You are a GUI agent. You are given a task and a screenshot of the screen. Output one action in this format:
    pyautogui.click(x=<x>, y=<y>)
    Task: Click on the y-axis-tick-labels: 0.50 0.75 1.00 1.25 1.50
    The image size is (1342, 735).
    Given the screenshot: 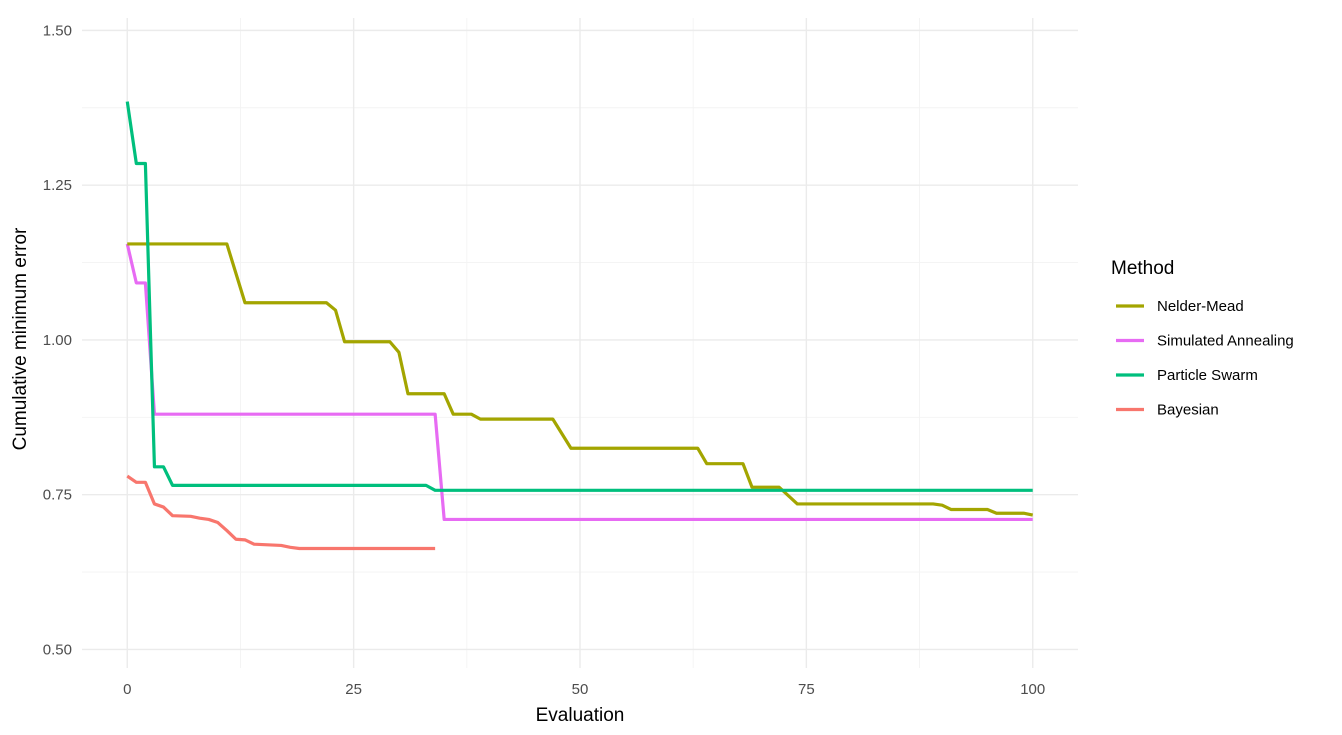 What is the action you would take?
    pyautogui.click(x=57, y=340)
    